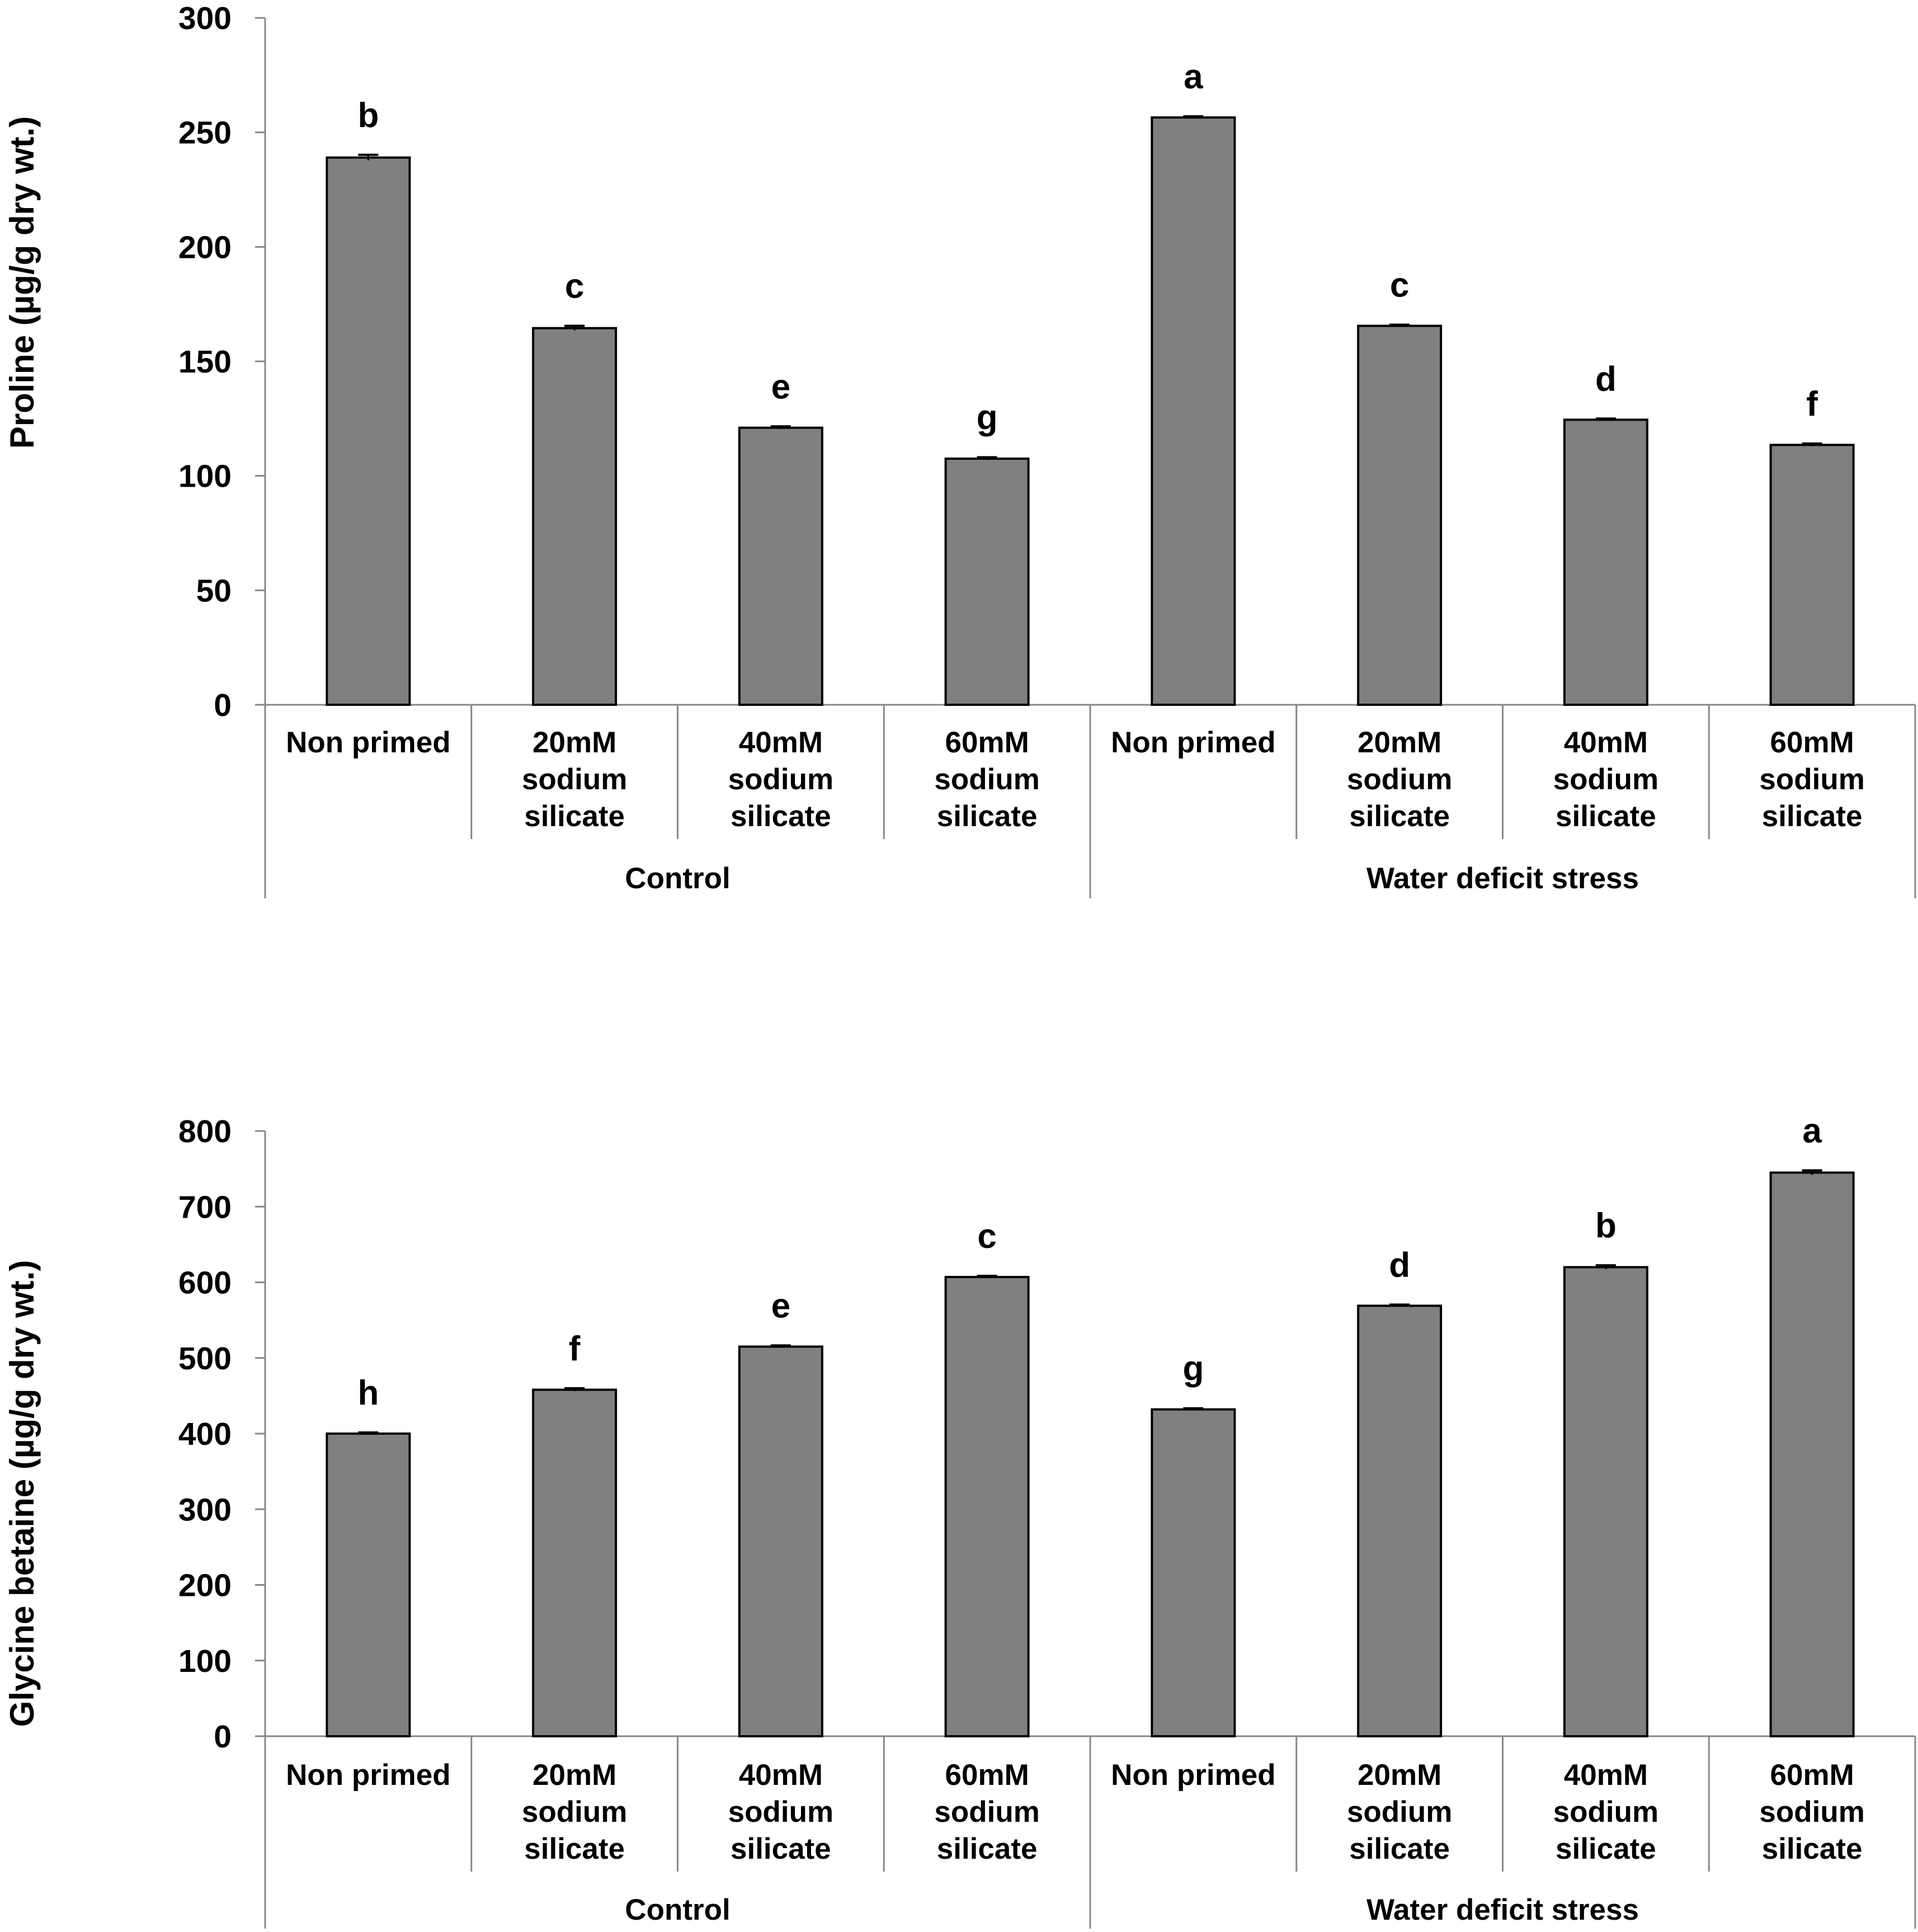  What do you see at coordinates (22, 282) in the screenshot?
I see `y-axis-label: Proline (µg/g dry wt.)` at bounding box center [22, 282].